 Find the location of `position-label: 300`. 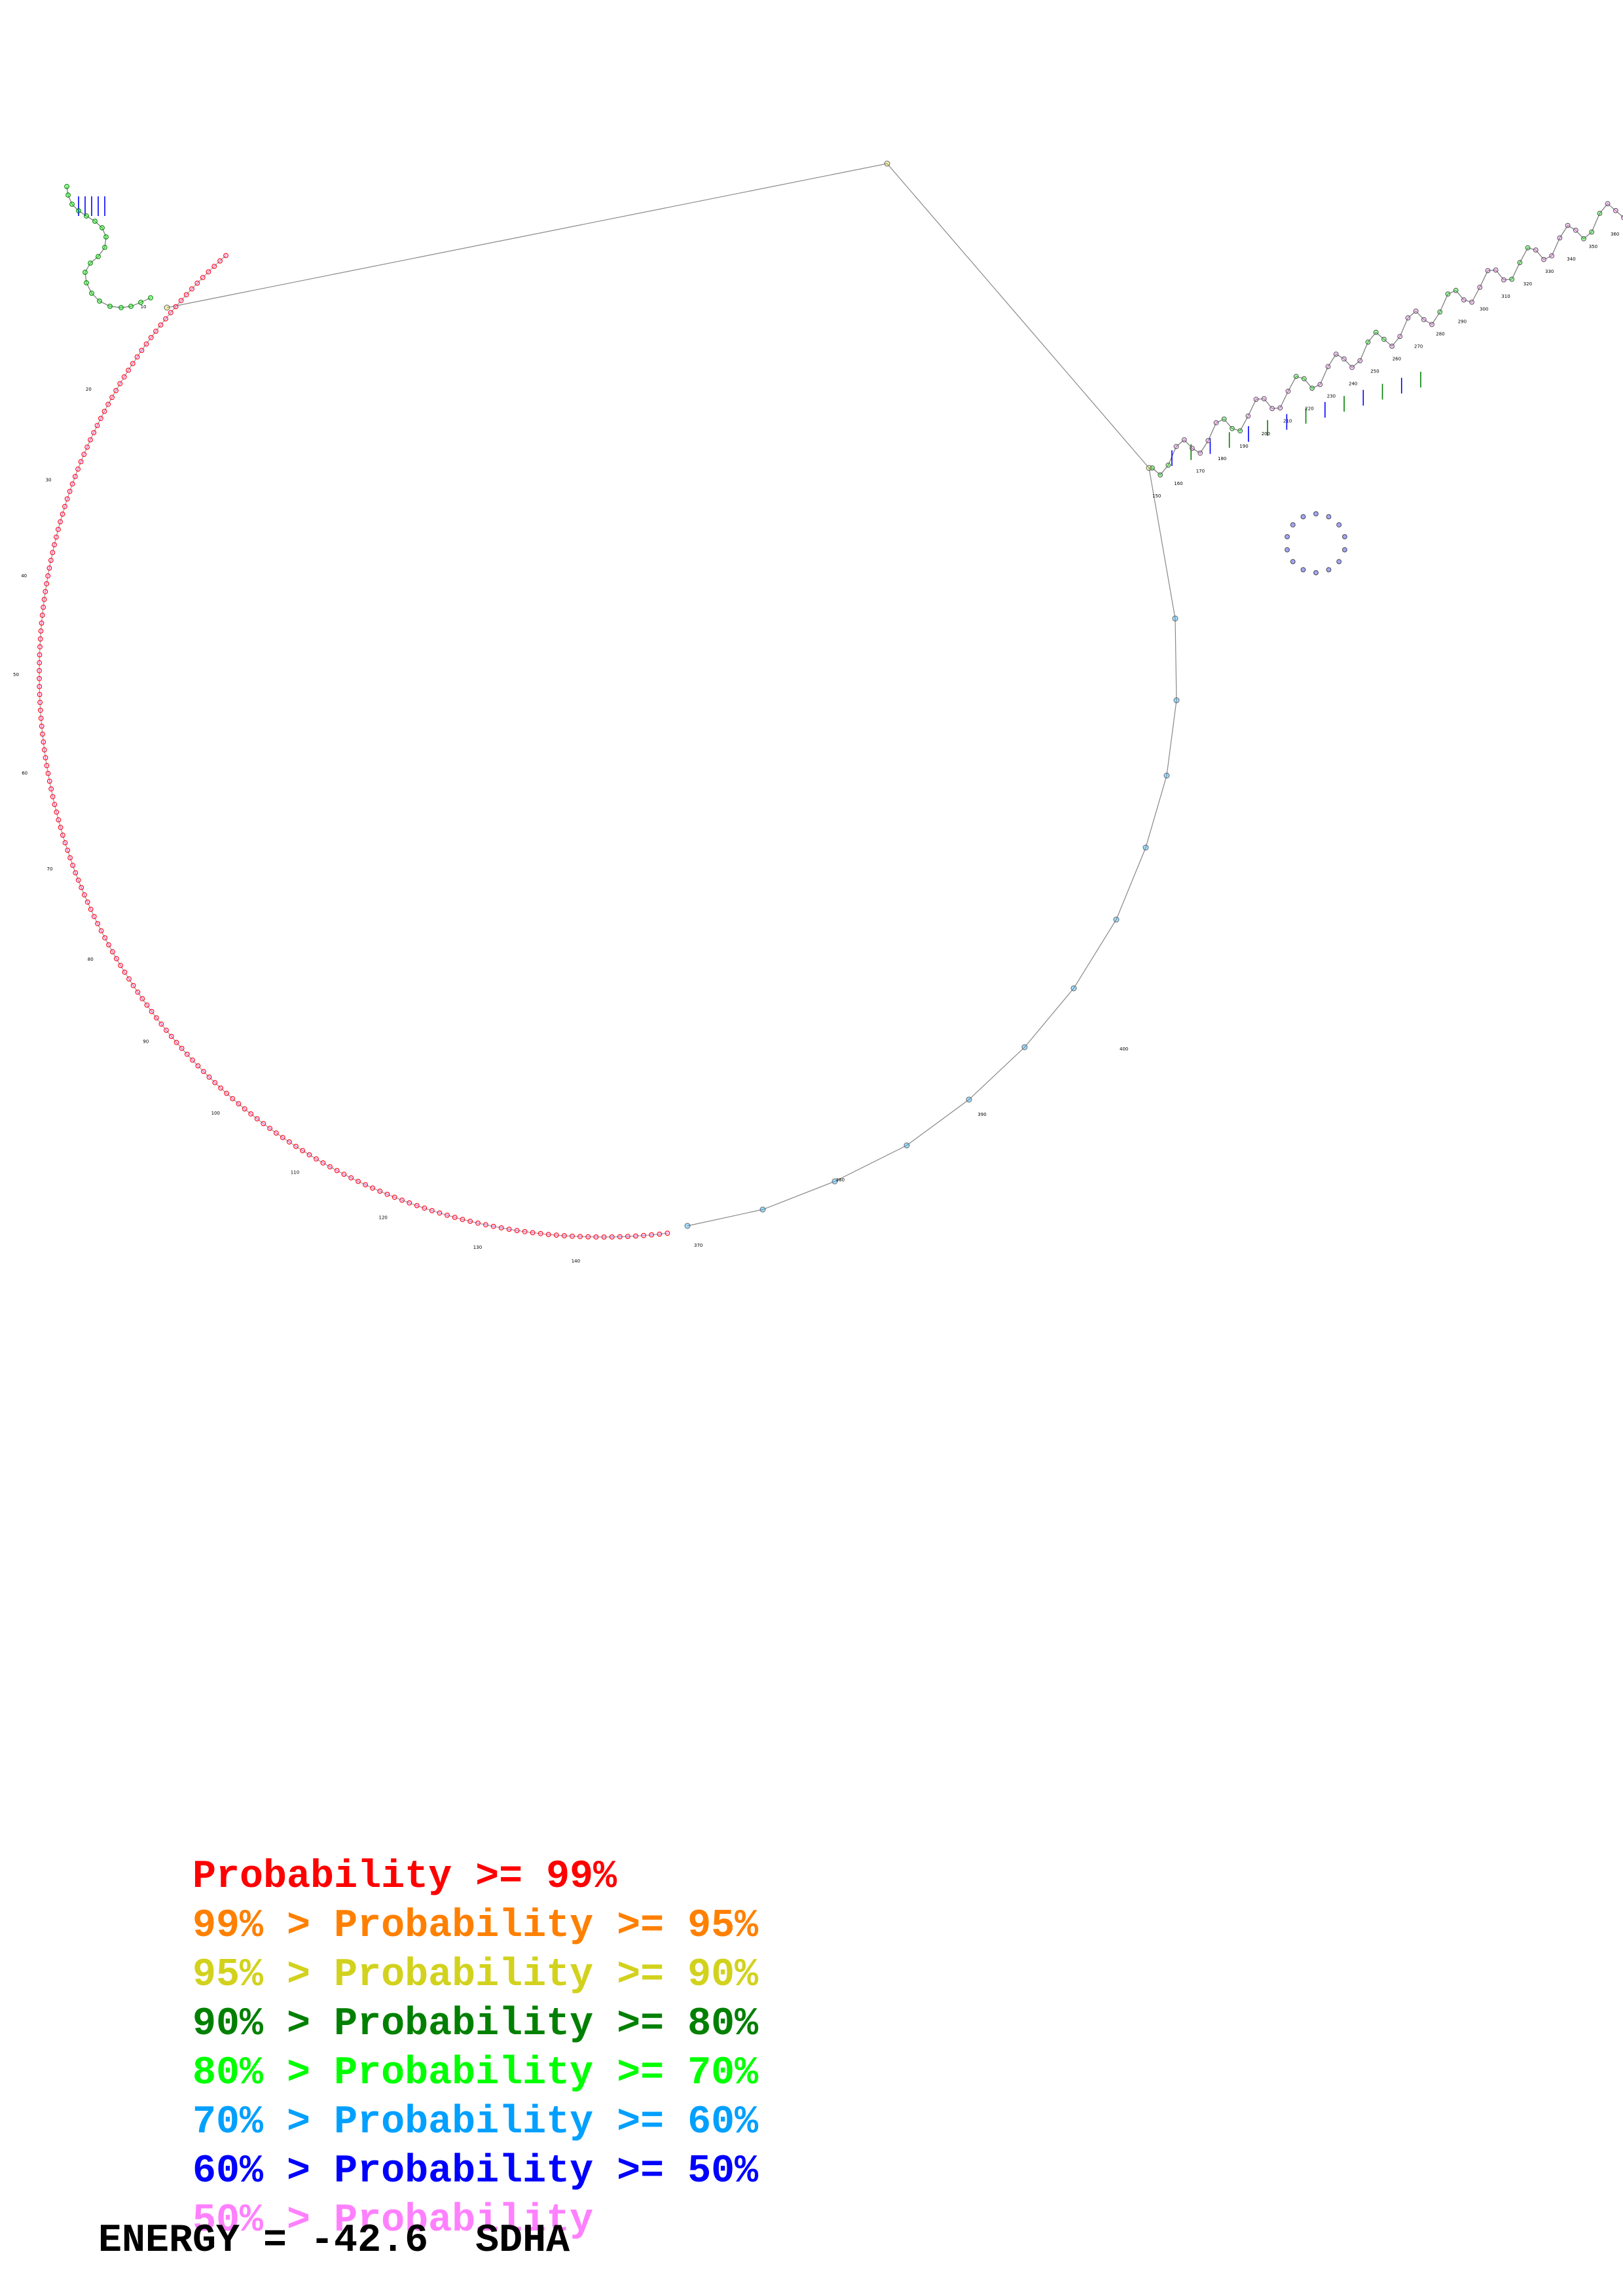

position-label: 300 is located at coordinates (1484, 309).